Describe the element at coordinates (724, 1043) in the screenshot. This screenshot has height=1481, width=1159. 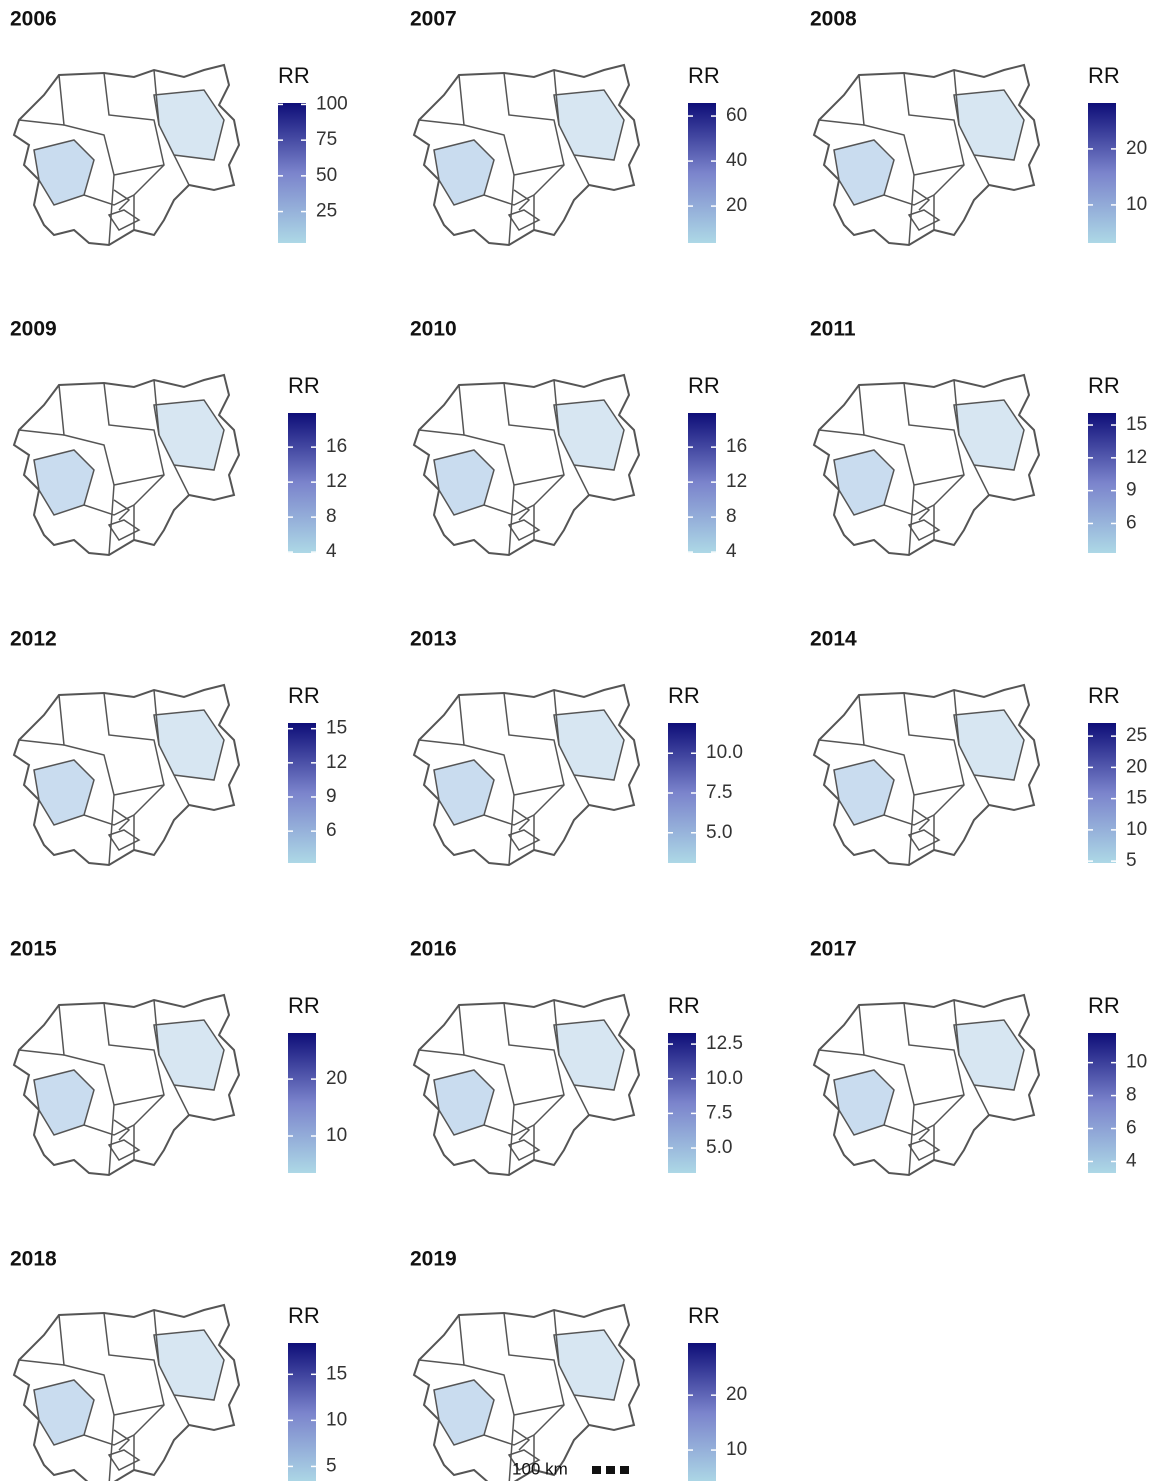
I see `tick-label: 12.5` at that location.